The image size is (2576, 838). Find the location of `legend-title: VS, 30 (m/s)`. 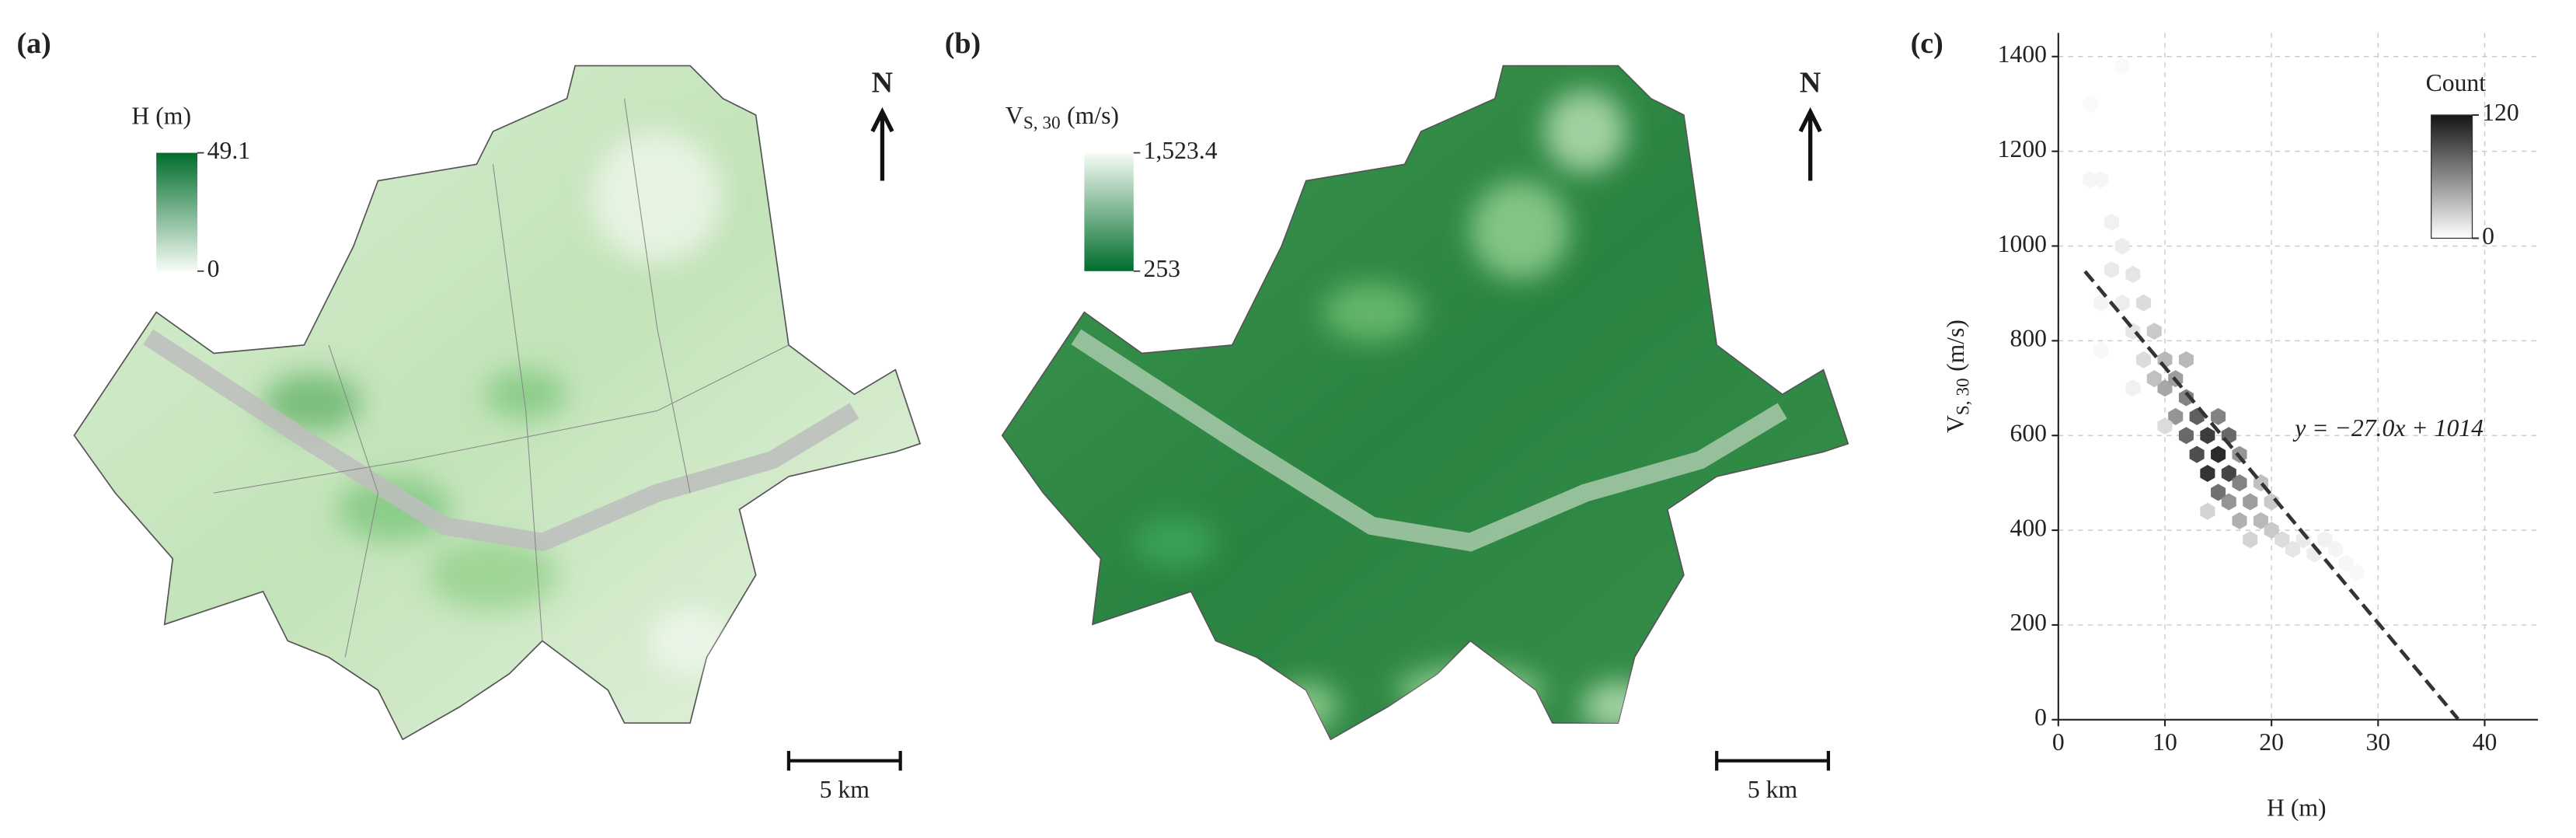

legend-title: VS, 30 (m/s) is located at coordinates (1062, 118).